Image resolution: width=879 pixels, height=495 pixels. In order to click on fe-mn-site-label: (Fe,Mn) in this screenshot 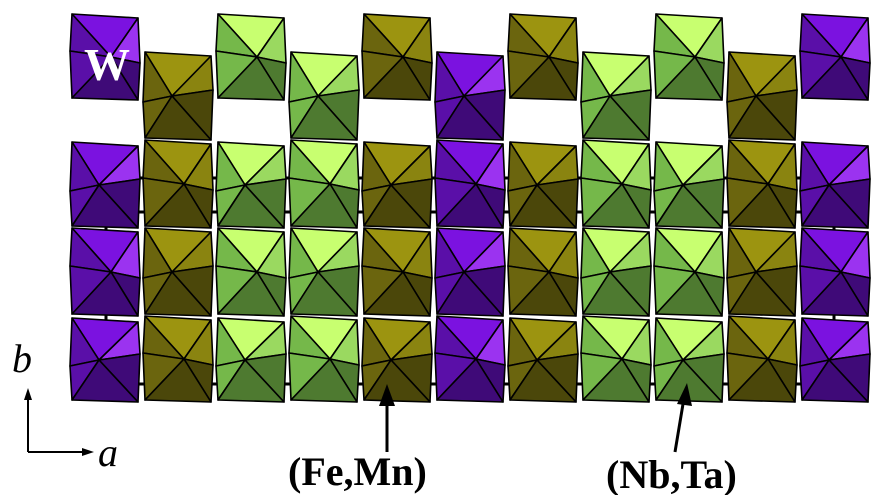, I will do `click(357, 471)`.